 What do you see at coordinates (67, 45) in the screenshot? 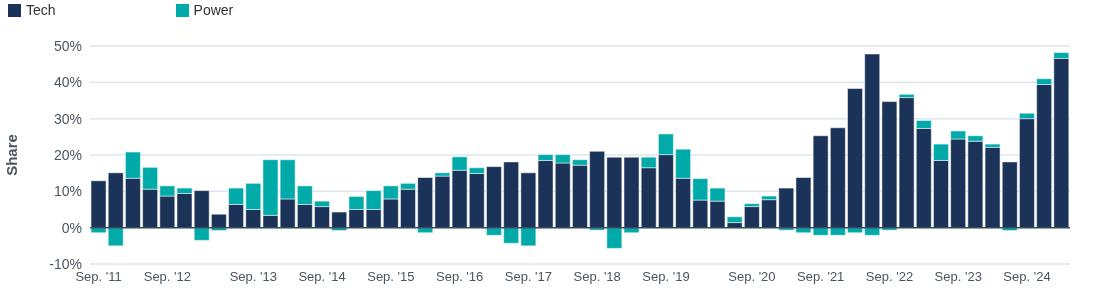
I see `y-tick-label: 50%` at bounding box center [67, 45].